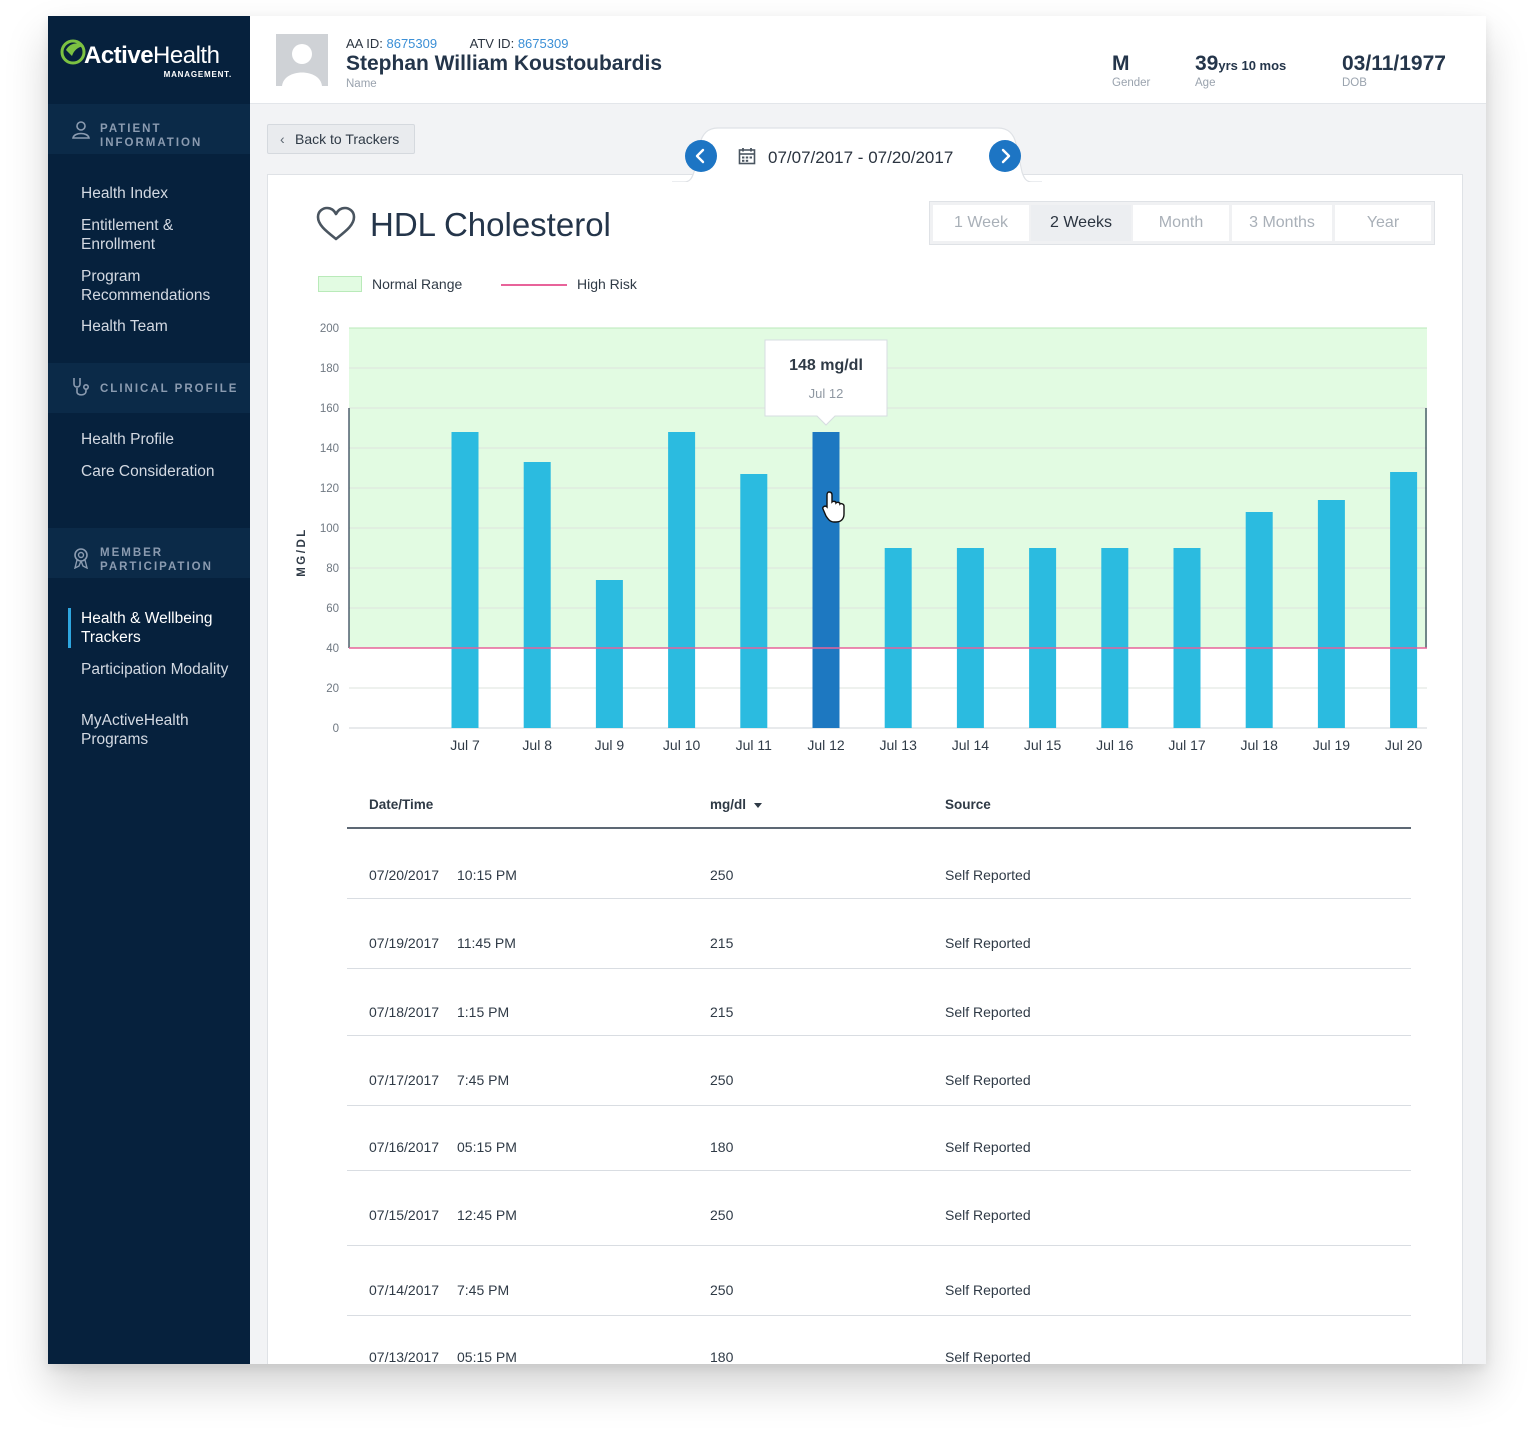 This screenshot has height=1444, width=1534. I want to click on sidebar-item-program-recommendations: Program Recommendations, so click(146, 286).